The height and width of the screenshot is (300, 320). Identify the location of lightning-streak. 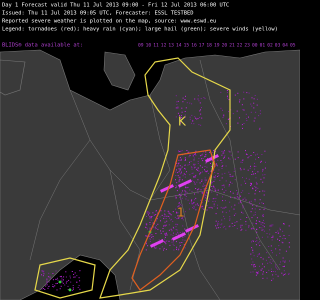
(167, 188).